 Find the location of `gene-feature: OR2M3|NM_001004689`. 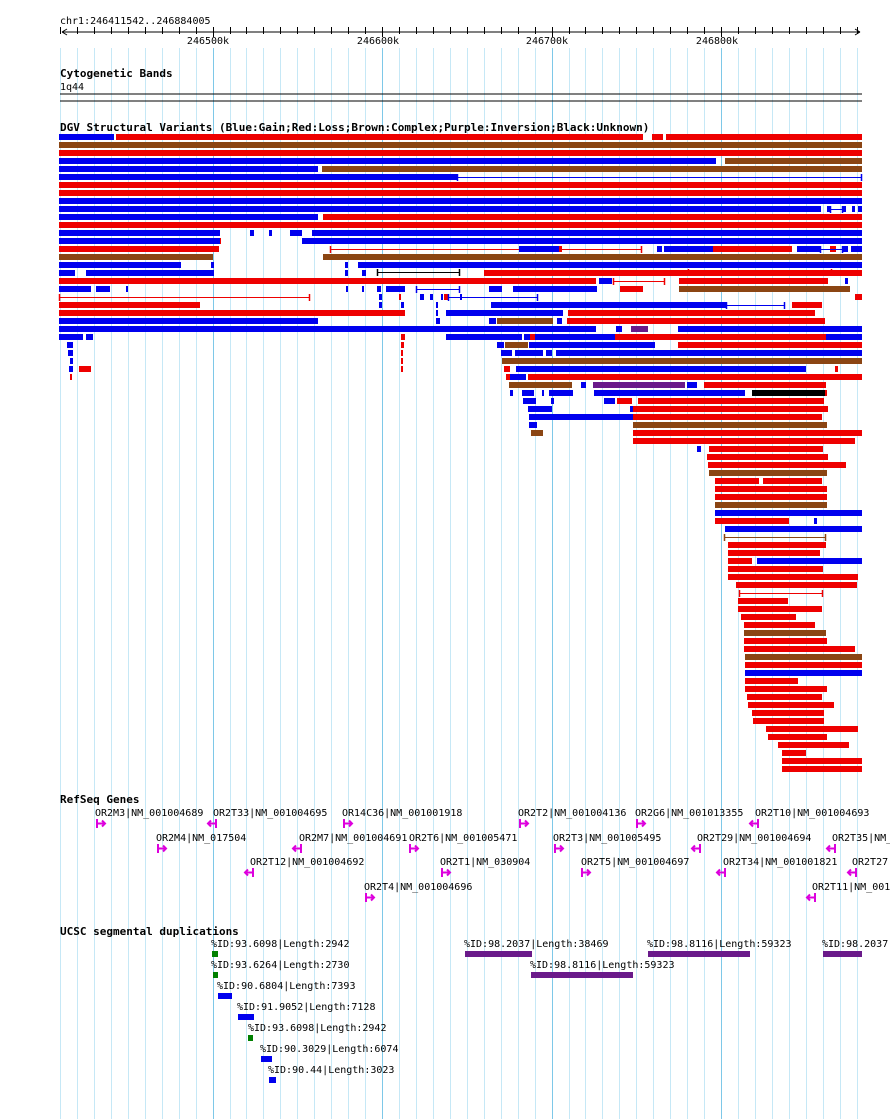

gene-feature: OR2M3|NM_001004689 is located at coordinates (149, 818).